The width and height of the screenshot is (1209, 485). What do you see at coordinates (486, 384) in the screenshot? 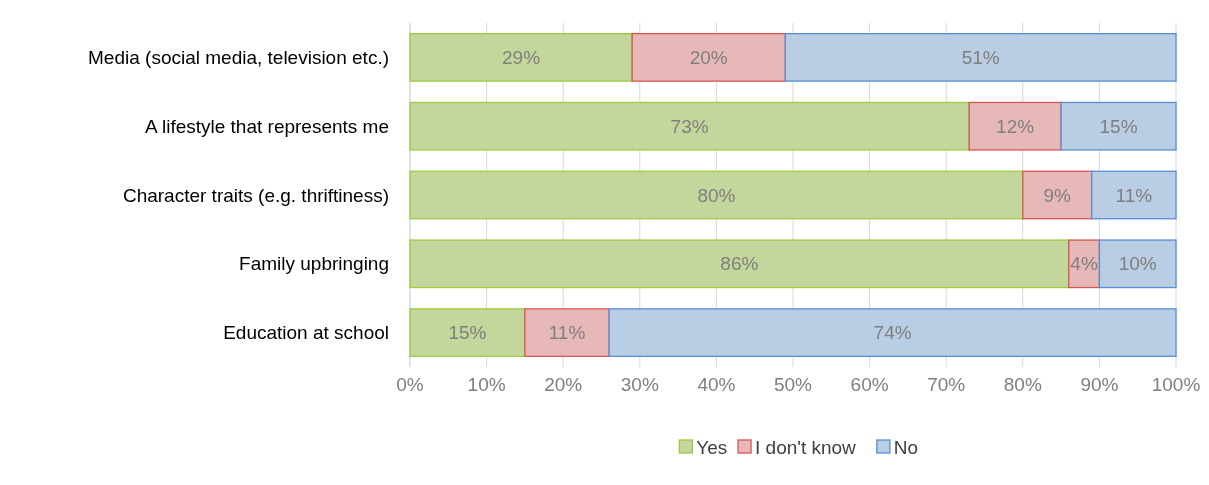
I see `x-tick-label: 10%` at bounding box center [486, 384].